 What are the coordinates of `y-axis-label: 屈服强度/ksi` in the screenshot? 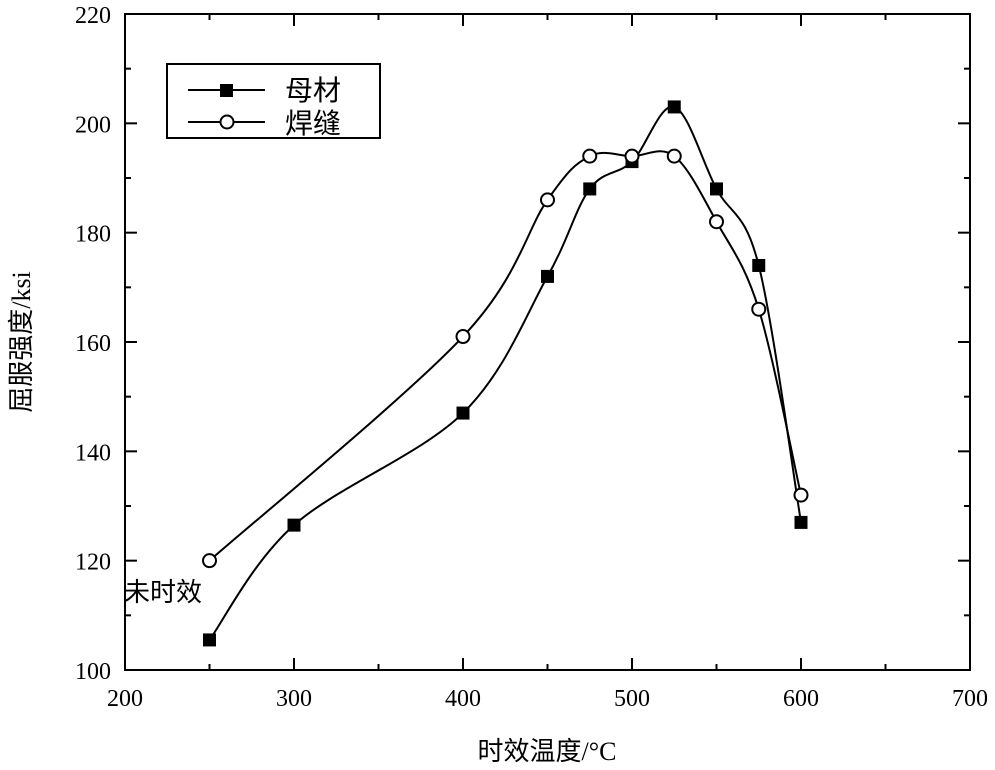 It's located at (21, 342).